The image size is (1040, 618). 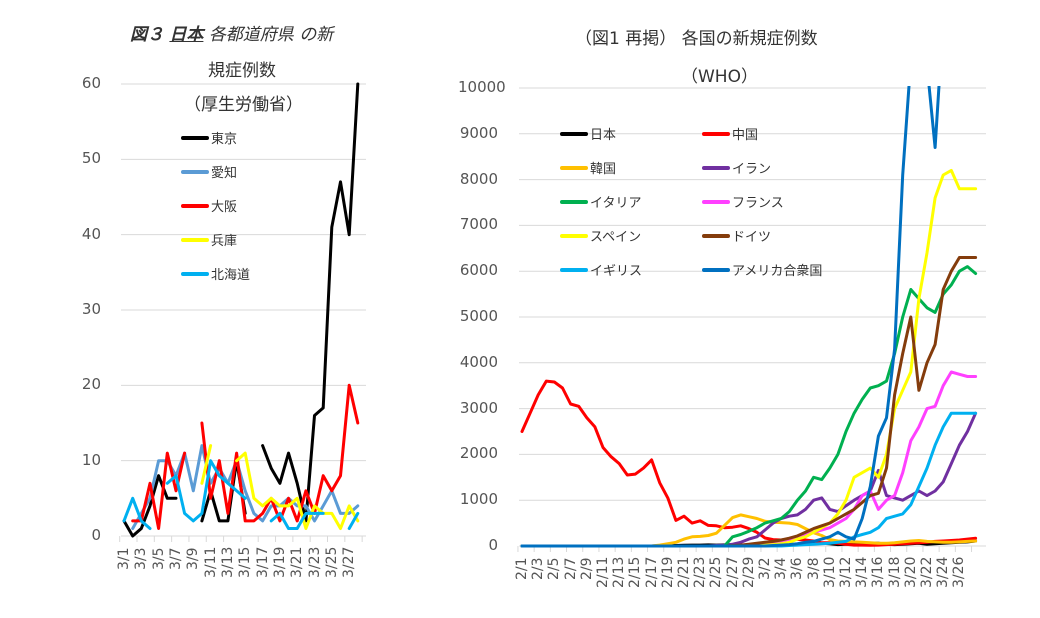 I want to click on y-tick-label: 8000, so click(x=478, y=178).